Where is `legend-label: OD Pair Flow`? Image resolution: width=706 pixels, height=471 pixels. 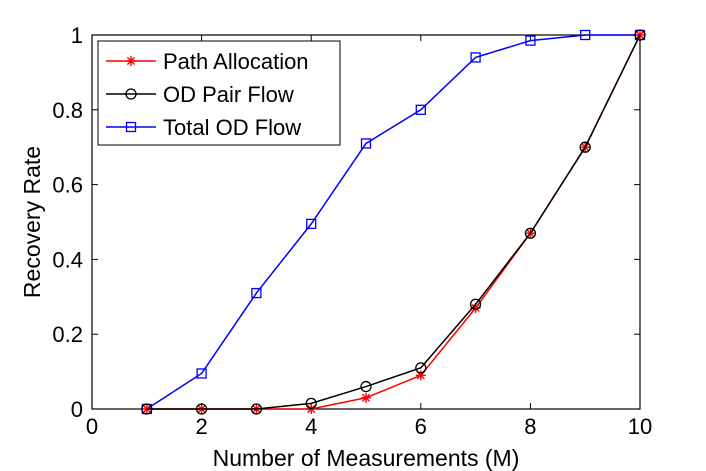 legend-label: OD Pair Flow is located at coordinates (228, 94).